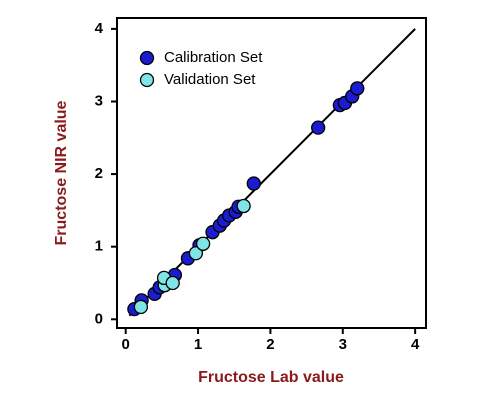 Image resolution: width=480 pixels, height=408 pixels. I want to click on x-axis-label: Fructose Lab value, so click(271, 377).